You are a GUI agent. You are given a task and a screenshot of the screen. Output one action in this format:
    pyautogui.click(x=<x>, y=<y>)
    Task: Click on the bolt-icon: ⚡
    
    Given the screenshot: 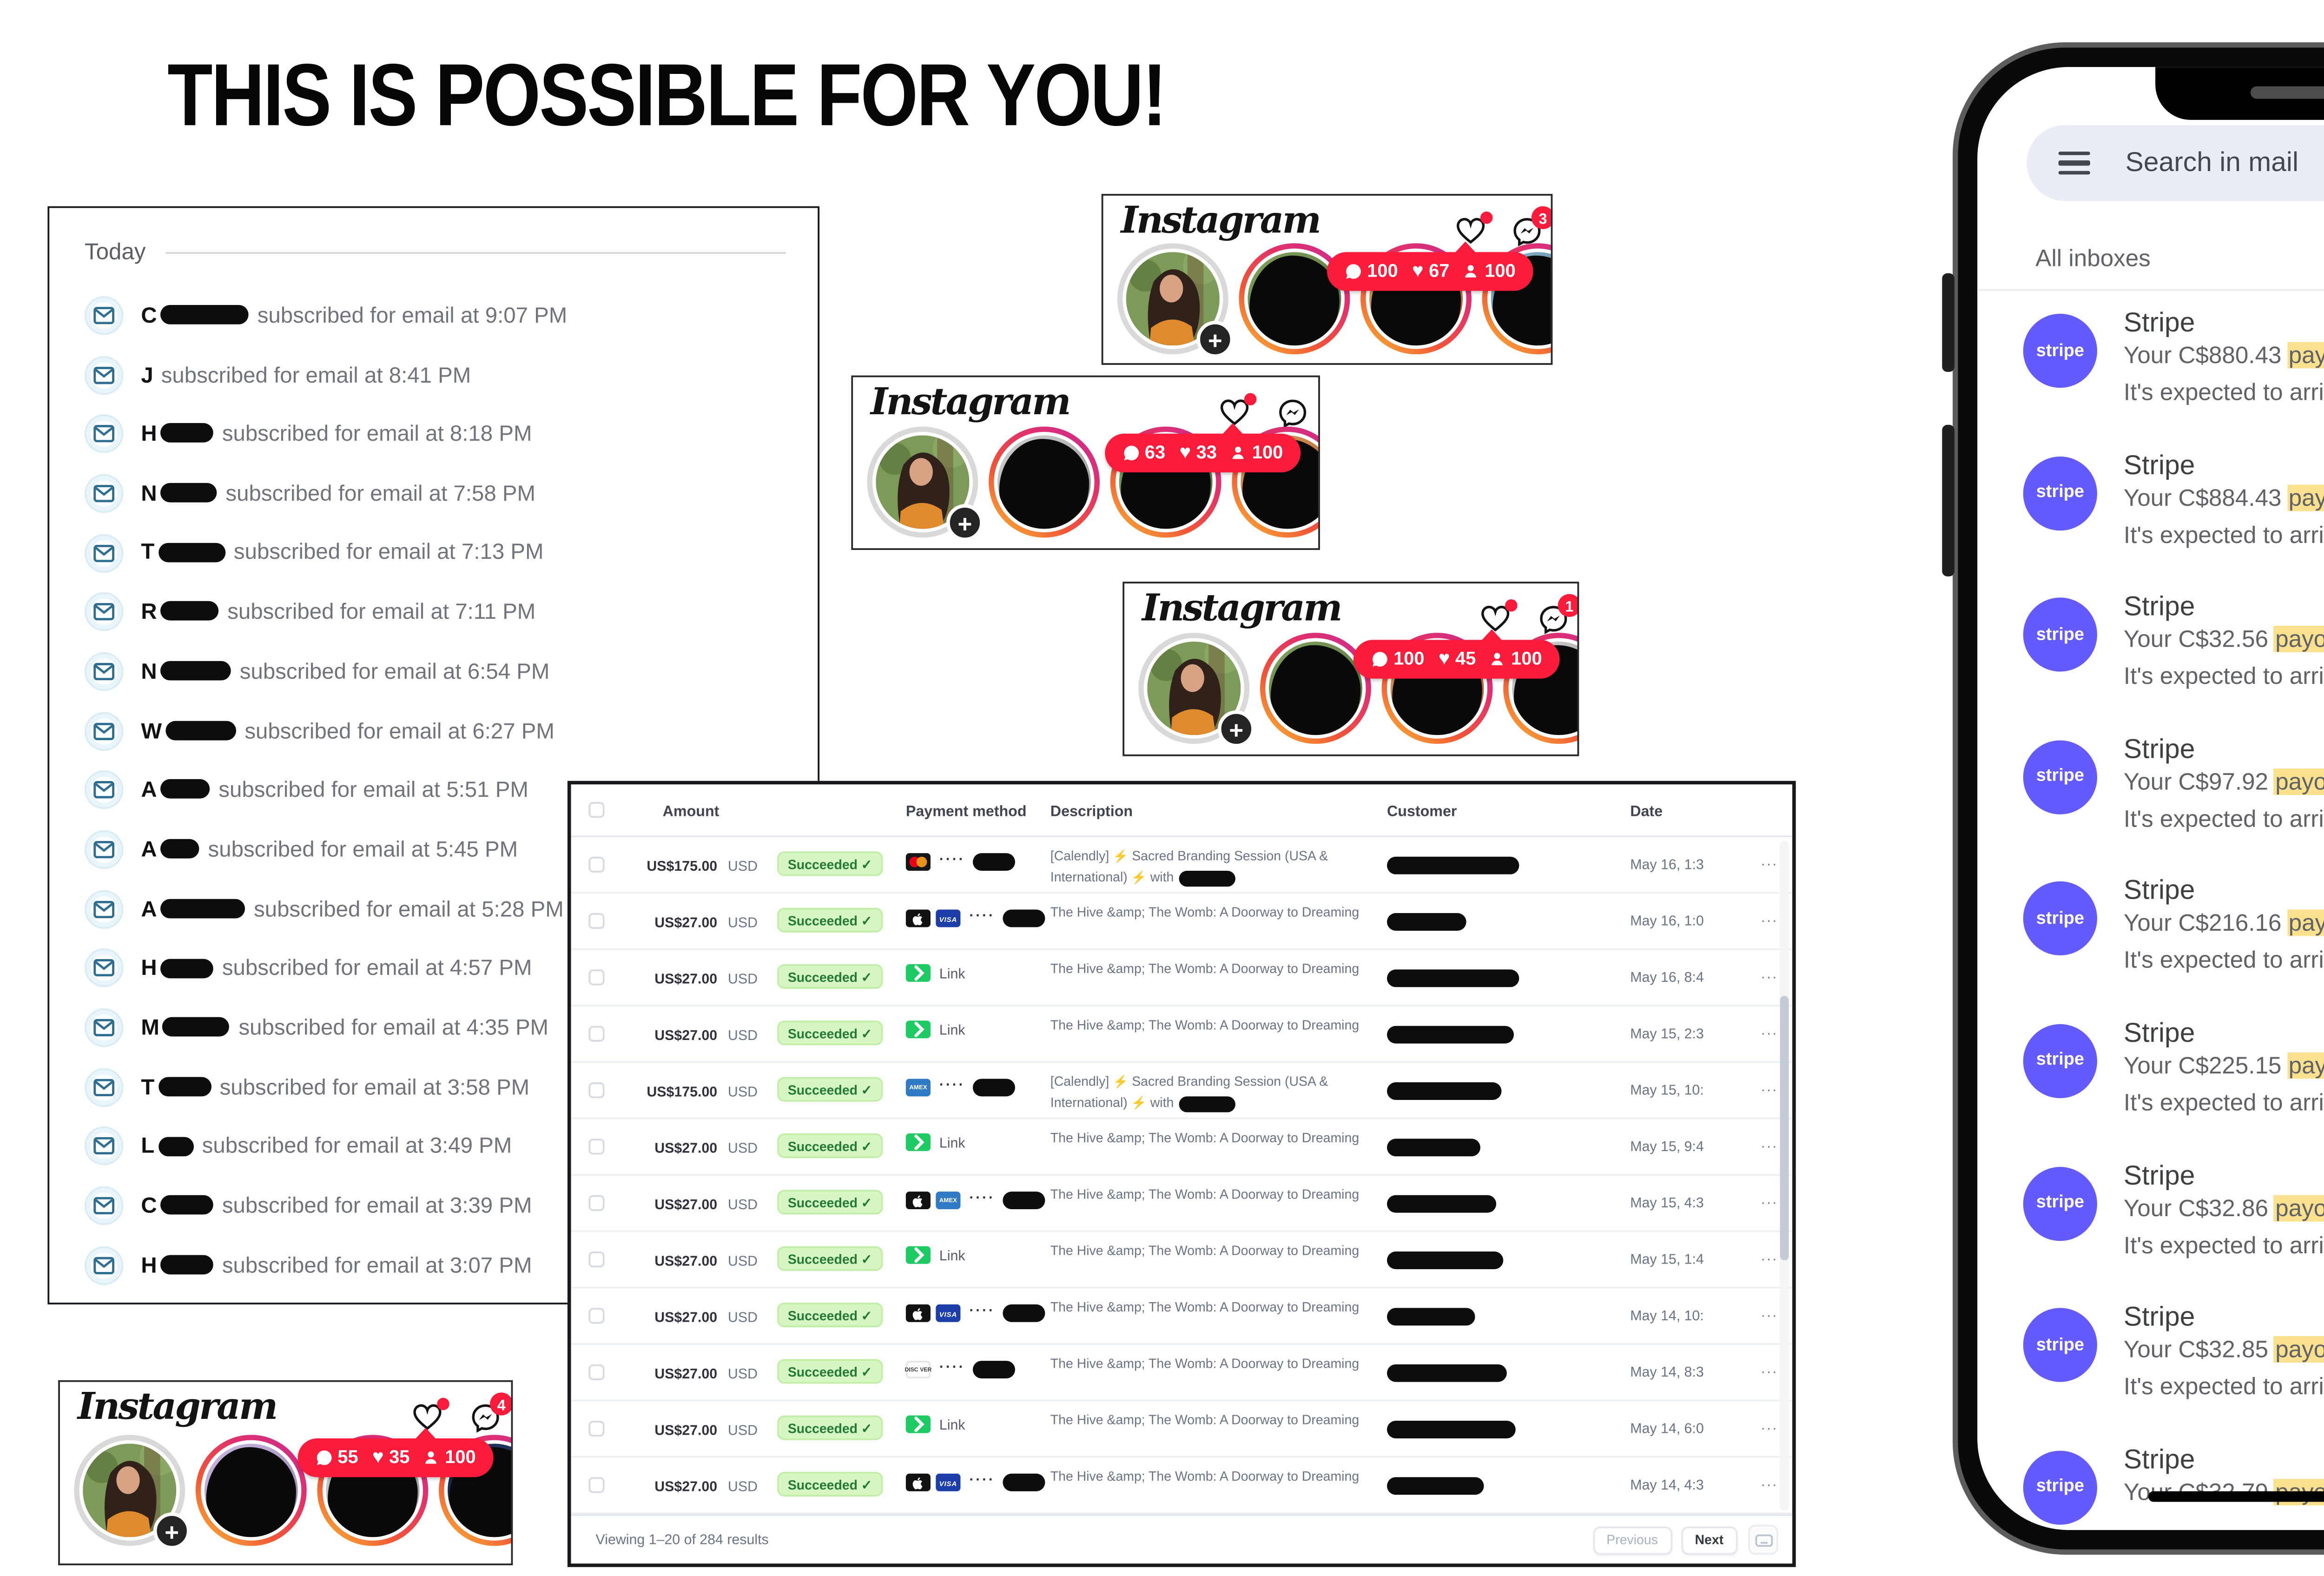 What is the action you would take?
    pyautogui.click(x=1139, y=1104)
    